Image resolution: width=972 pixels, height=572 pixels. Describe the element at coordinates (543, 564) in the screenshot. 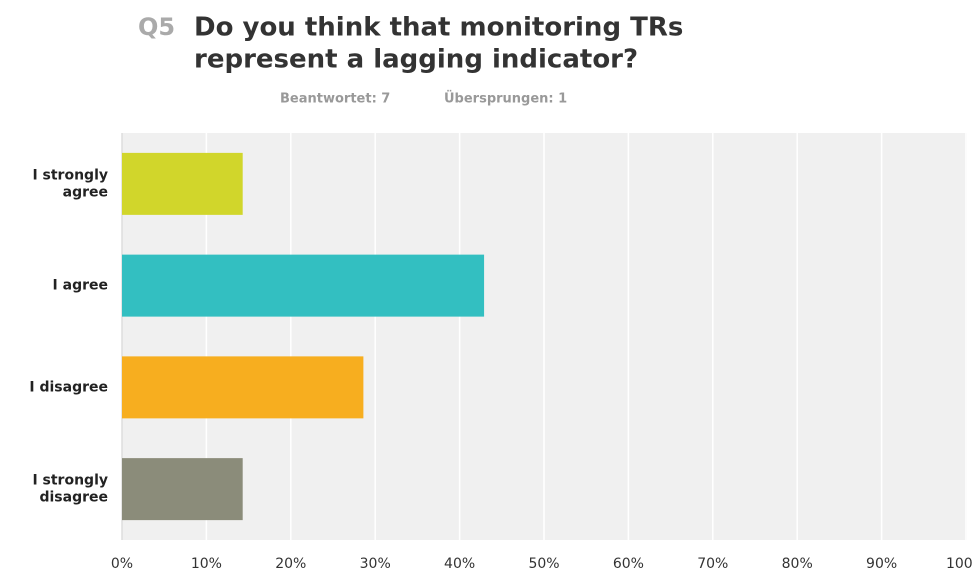

I see `x-tick-label: 50%` at that location.